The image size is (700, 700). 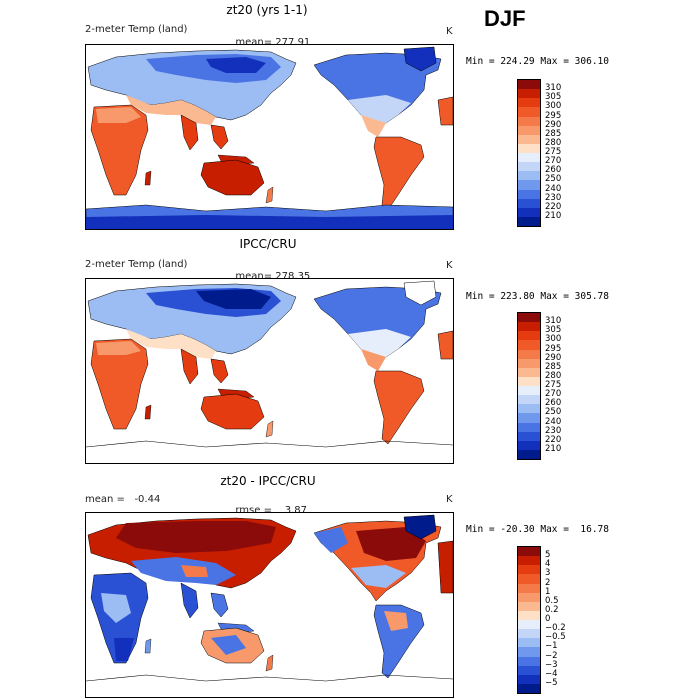 What do you see at coordinates (373, 126) in the screenshot?
I see `mexico` at bounding box center [373, 126].